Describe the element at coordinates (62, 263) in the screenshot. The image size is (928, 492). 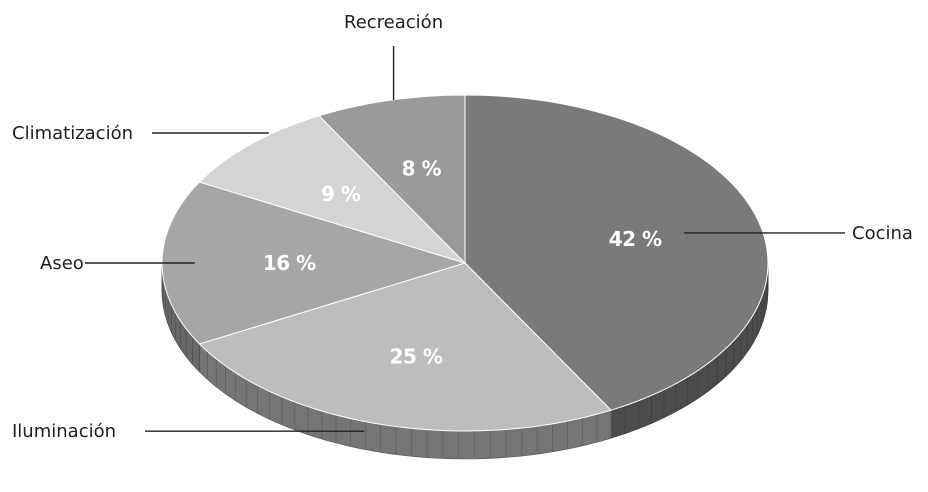
I see `category-label-aseo: Aseo` at that location.